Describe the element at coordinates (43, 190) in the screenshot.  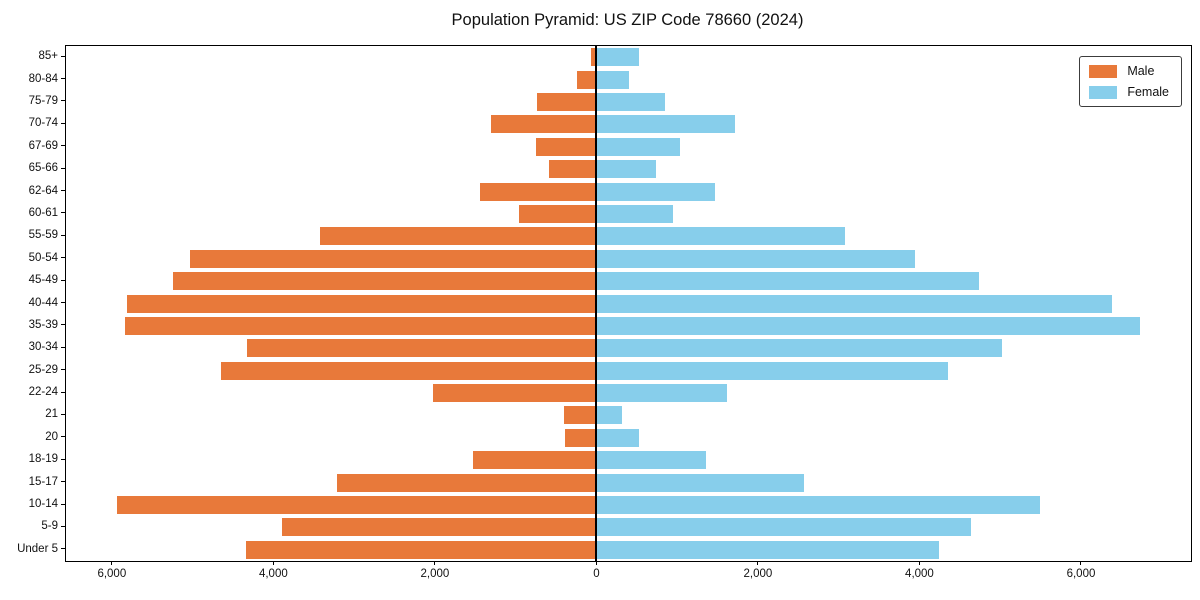
I see `y-axis-label: 62-64` at that location.